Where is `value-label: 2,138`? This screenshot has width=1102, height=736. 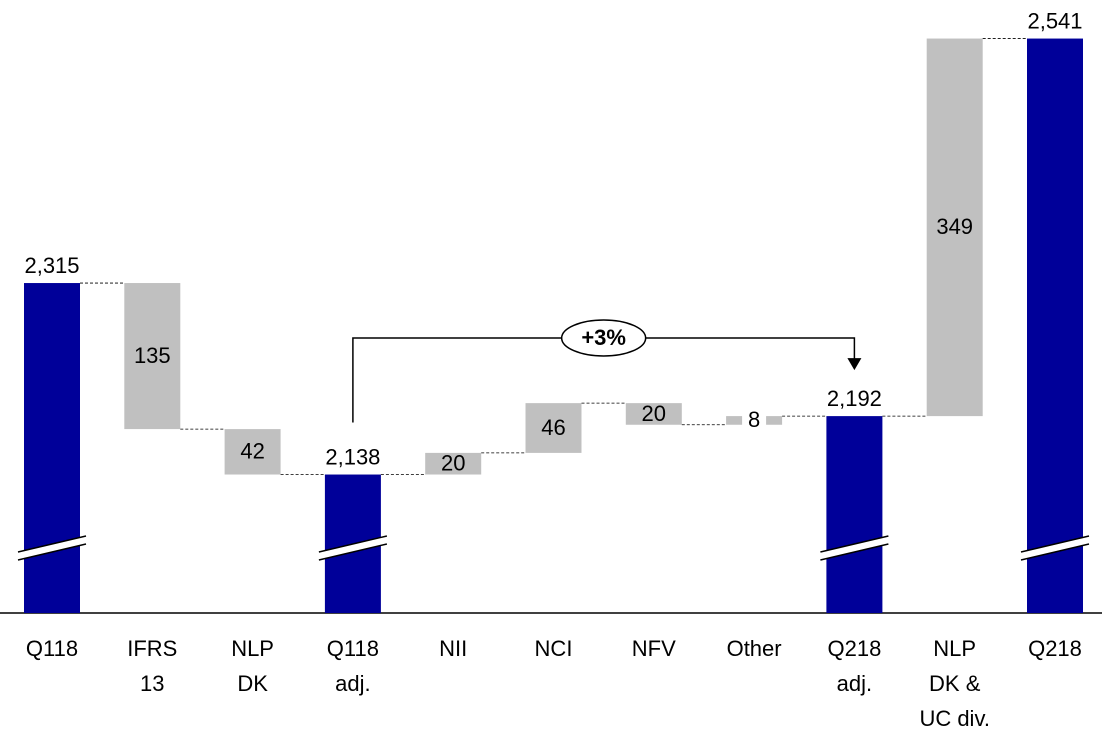 value-label: 2,138 is located at coordinates (352, 456).